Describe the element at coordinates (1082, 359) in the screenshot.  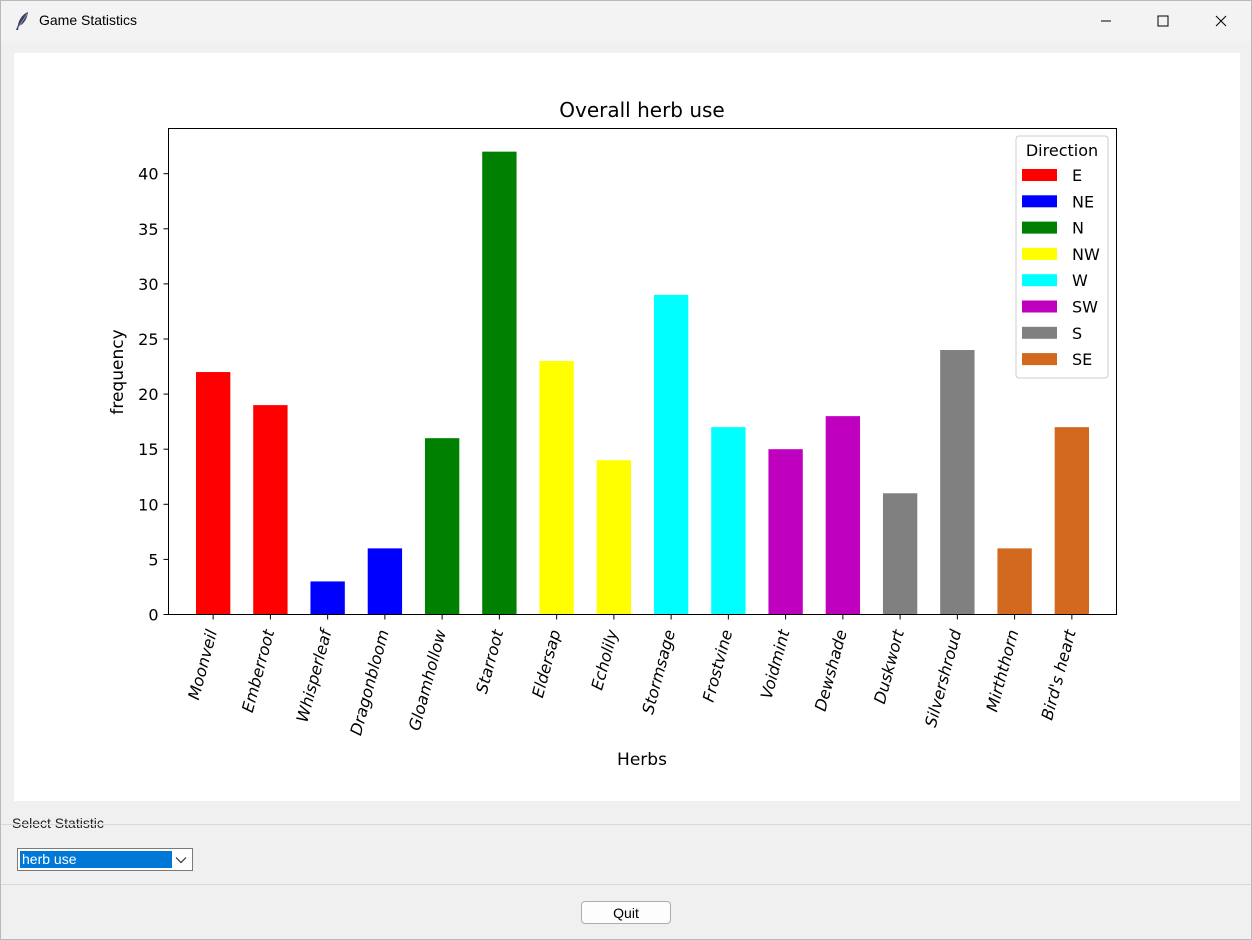
I see `legend-label-se: SE` at that location.